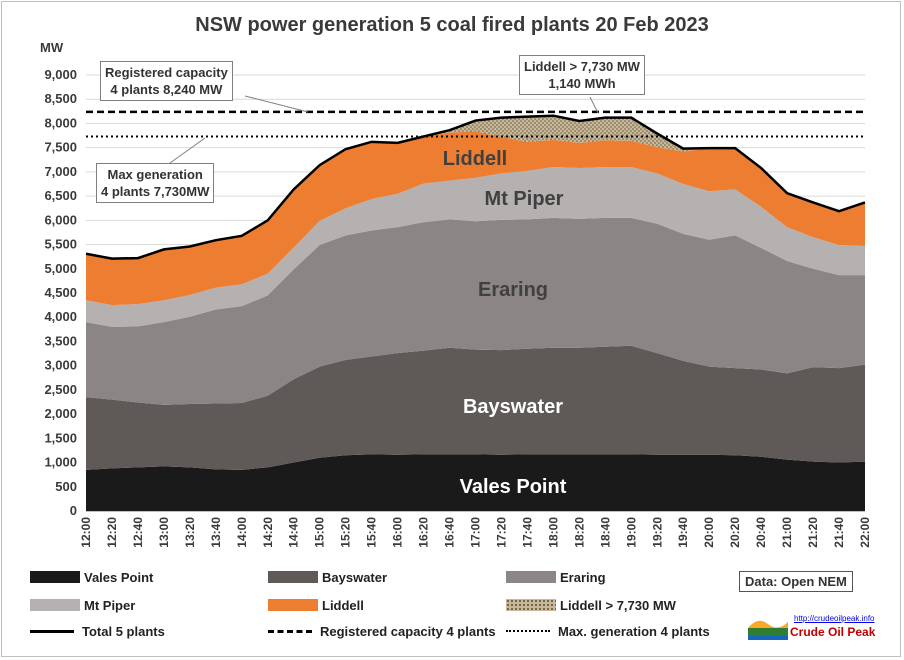 The image size is (904, 660). I want to click on y-tick-label: 3,500, so click(60, 340).